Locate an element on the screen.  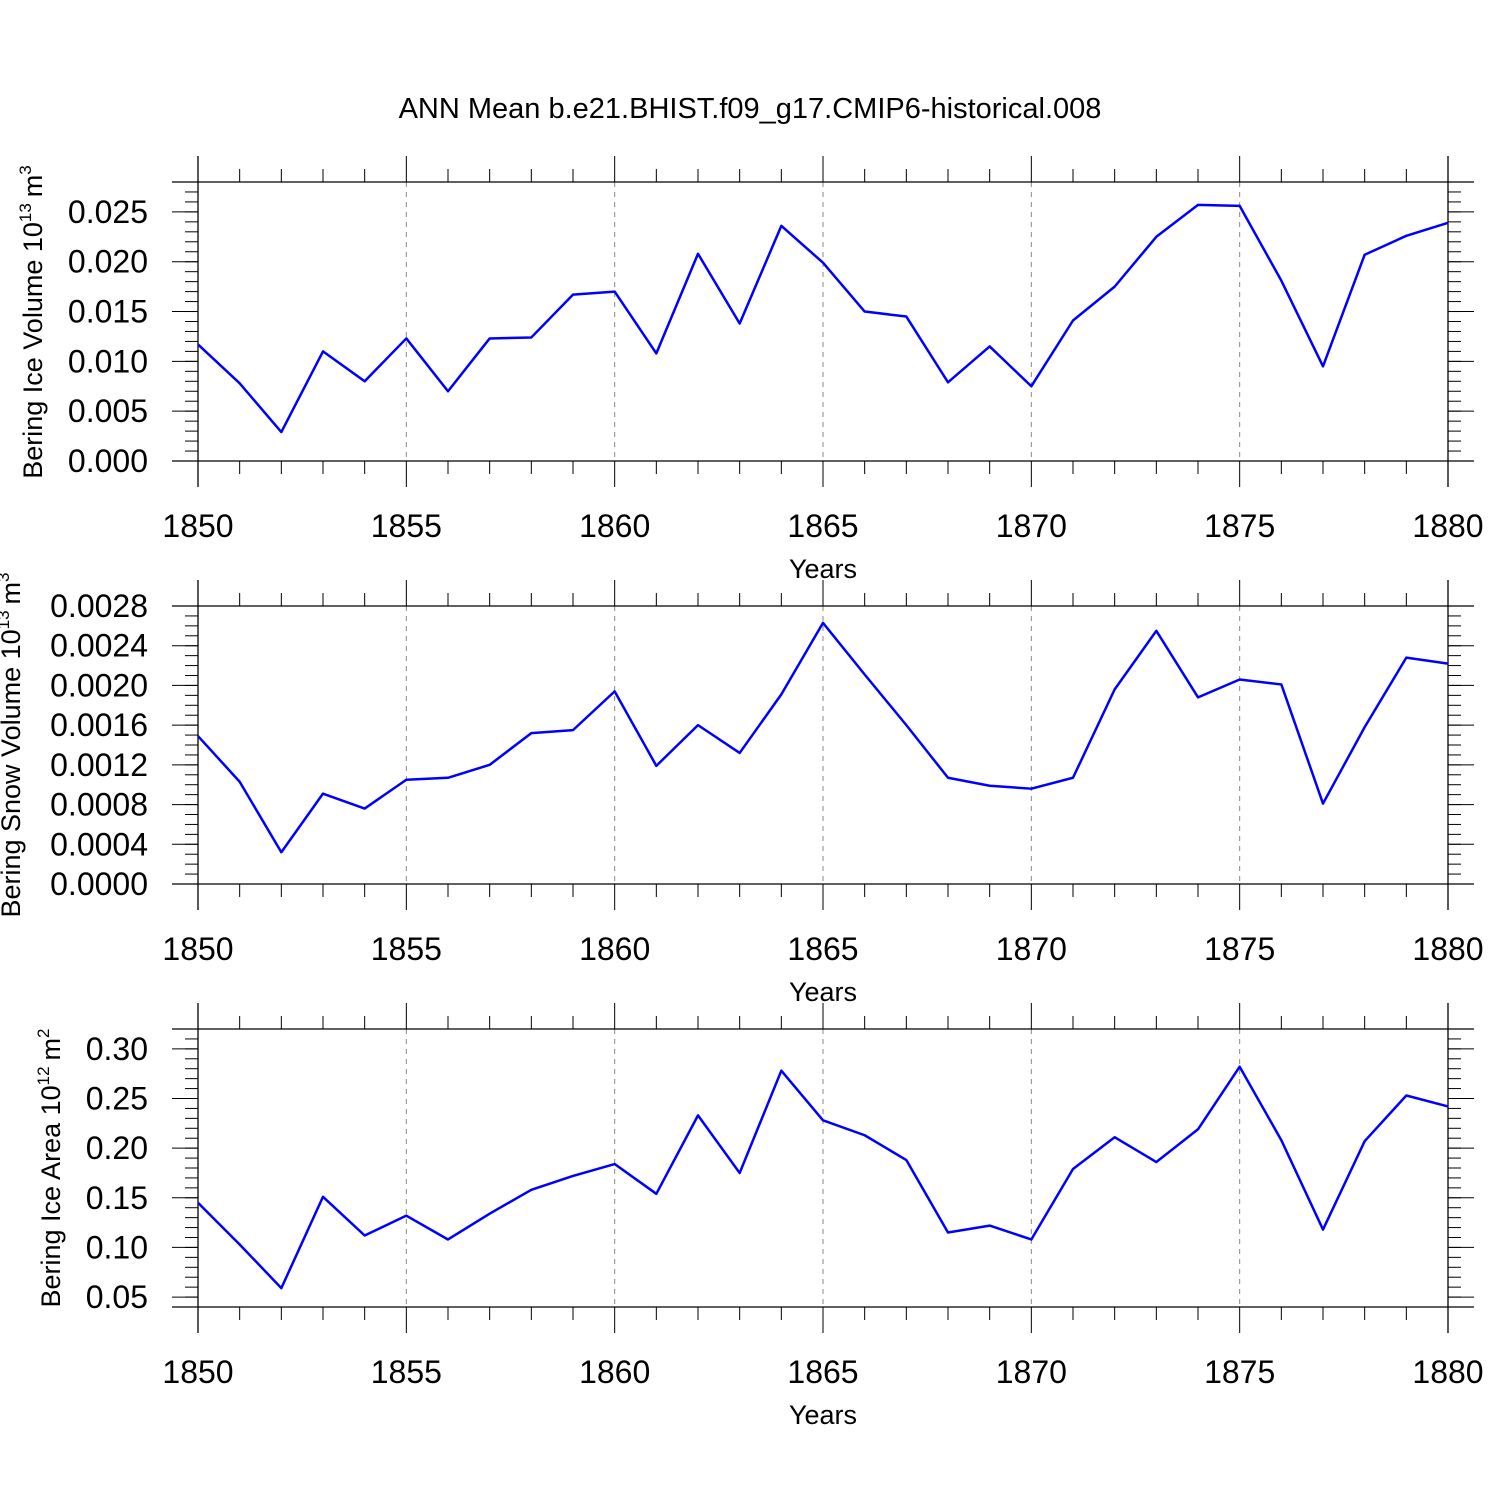
y-axis-title-main: Bering Ice Area 10 is located at coordinates (51, 1196).